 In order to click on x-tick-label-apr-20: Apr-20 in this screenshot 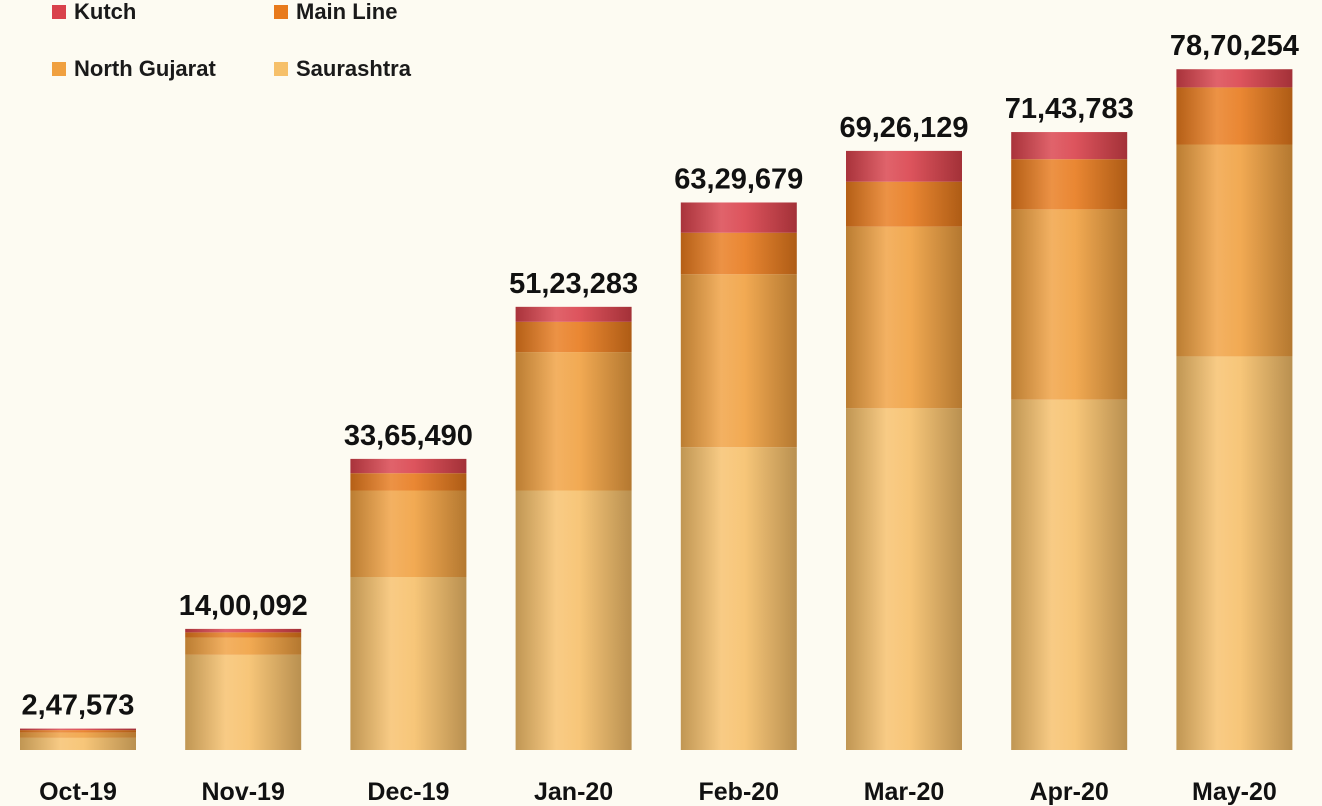, I will do `click(1069, 792)`.